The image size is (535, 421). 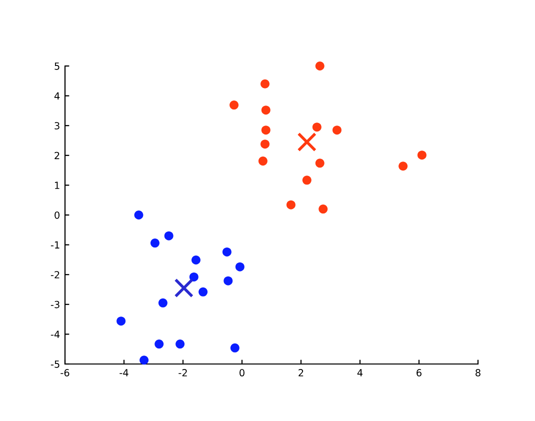 I want to click on y-tick-label: -5, so click(x=55, y=364).